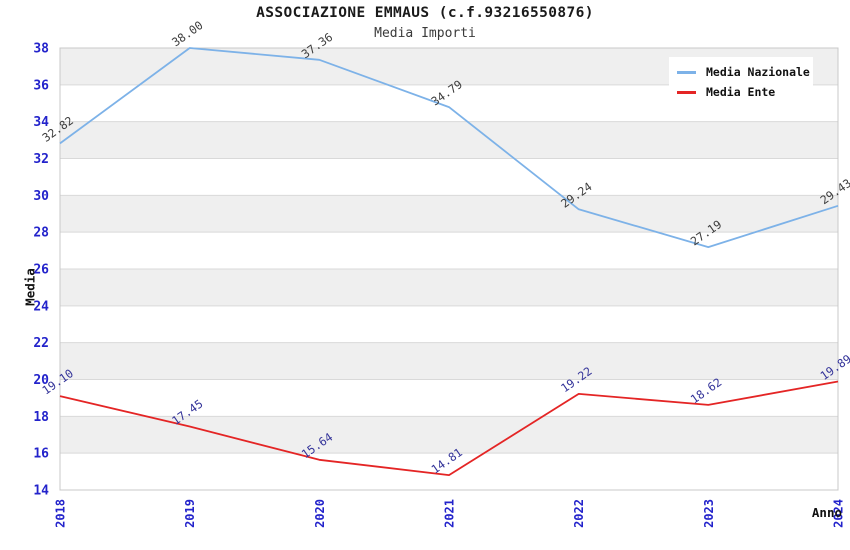 This screenshot has width=850, height=550. Describe the element at coordinates (839, 513) in the screenshot. I see `x-tick-label: 2024` at that location.